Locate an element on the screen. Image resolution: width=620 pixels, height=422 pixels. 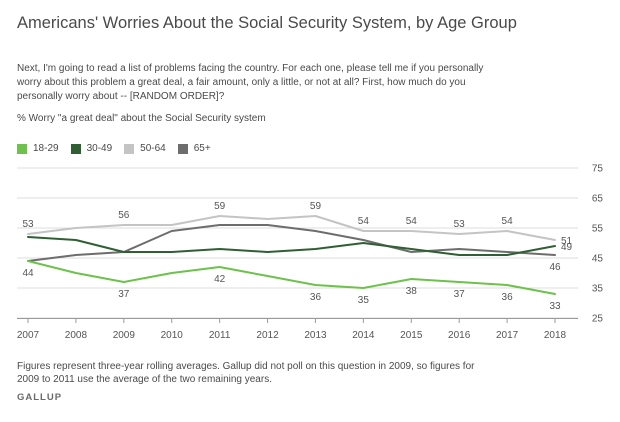
data-label-50-64-2016: 53 is located at coordinates (460, 224).